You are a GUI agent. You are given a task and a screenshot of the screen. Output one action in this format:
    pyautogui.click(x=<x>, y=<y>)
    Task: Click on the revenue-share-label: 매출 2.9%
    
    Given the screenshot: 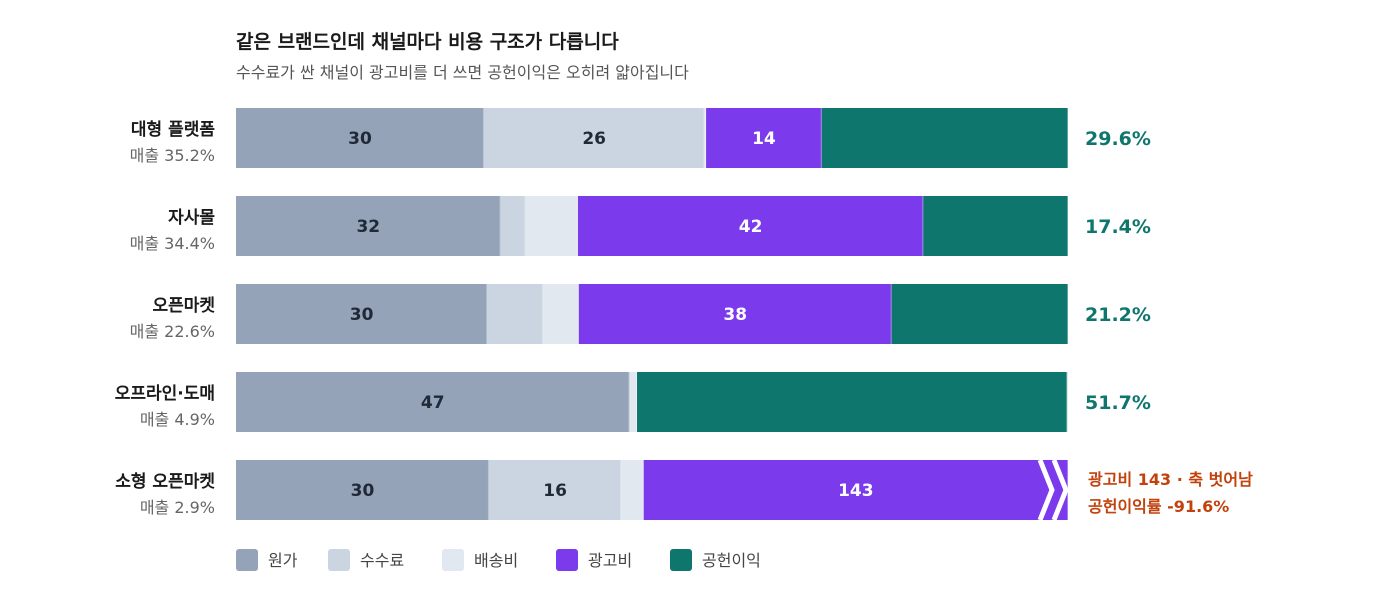 What is the action you would take?
    pyautogui.click(x=177, y=507)
    